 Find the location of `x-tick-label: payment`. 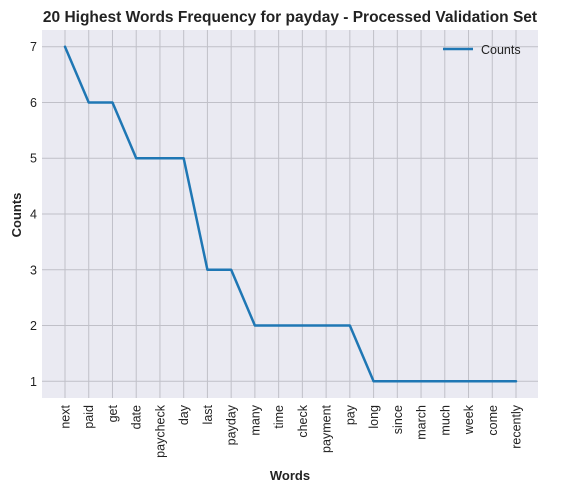

x-tick-label: payment is located at coordinates (327, 428).